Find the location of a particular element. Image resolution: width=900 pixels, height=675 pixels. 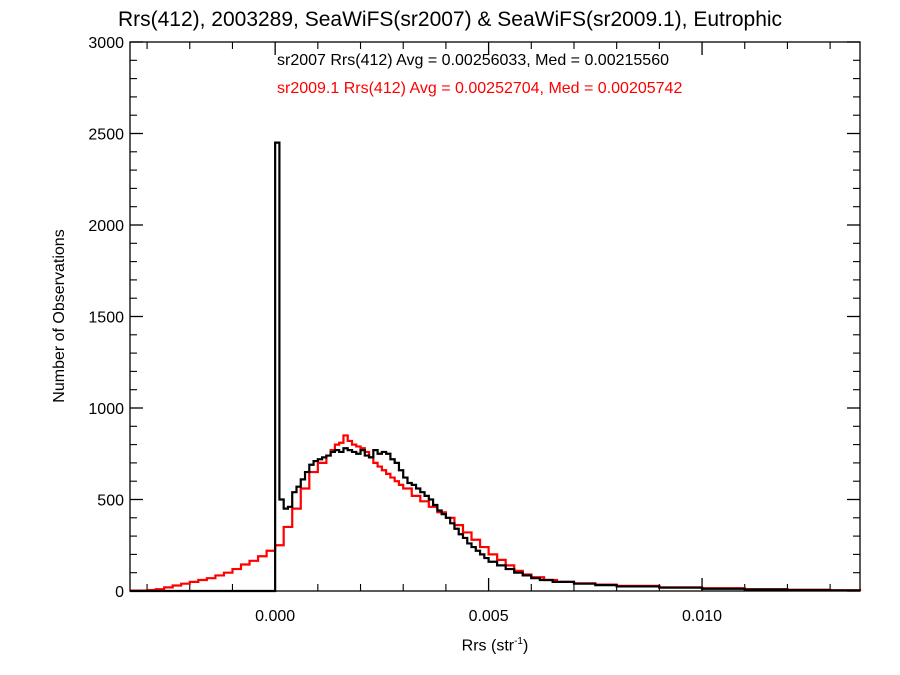

y-tick-label: 500 is located at coordinates (110, 501).